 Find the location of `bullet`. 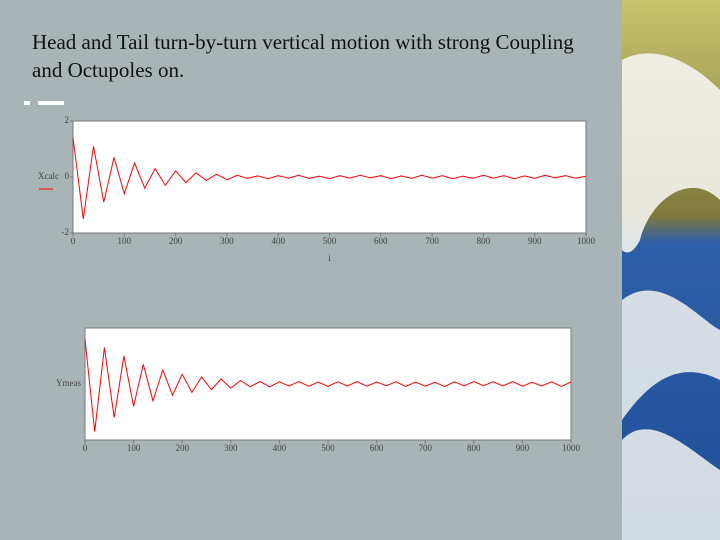

bullet is located at coordinates (27, 103).